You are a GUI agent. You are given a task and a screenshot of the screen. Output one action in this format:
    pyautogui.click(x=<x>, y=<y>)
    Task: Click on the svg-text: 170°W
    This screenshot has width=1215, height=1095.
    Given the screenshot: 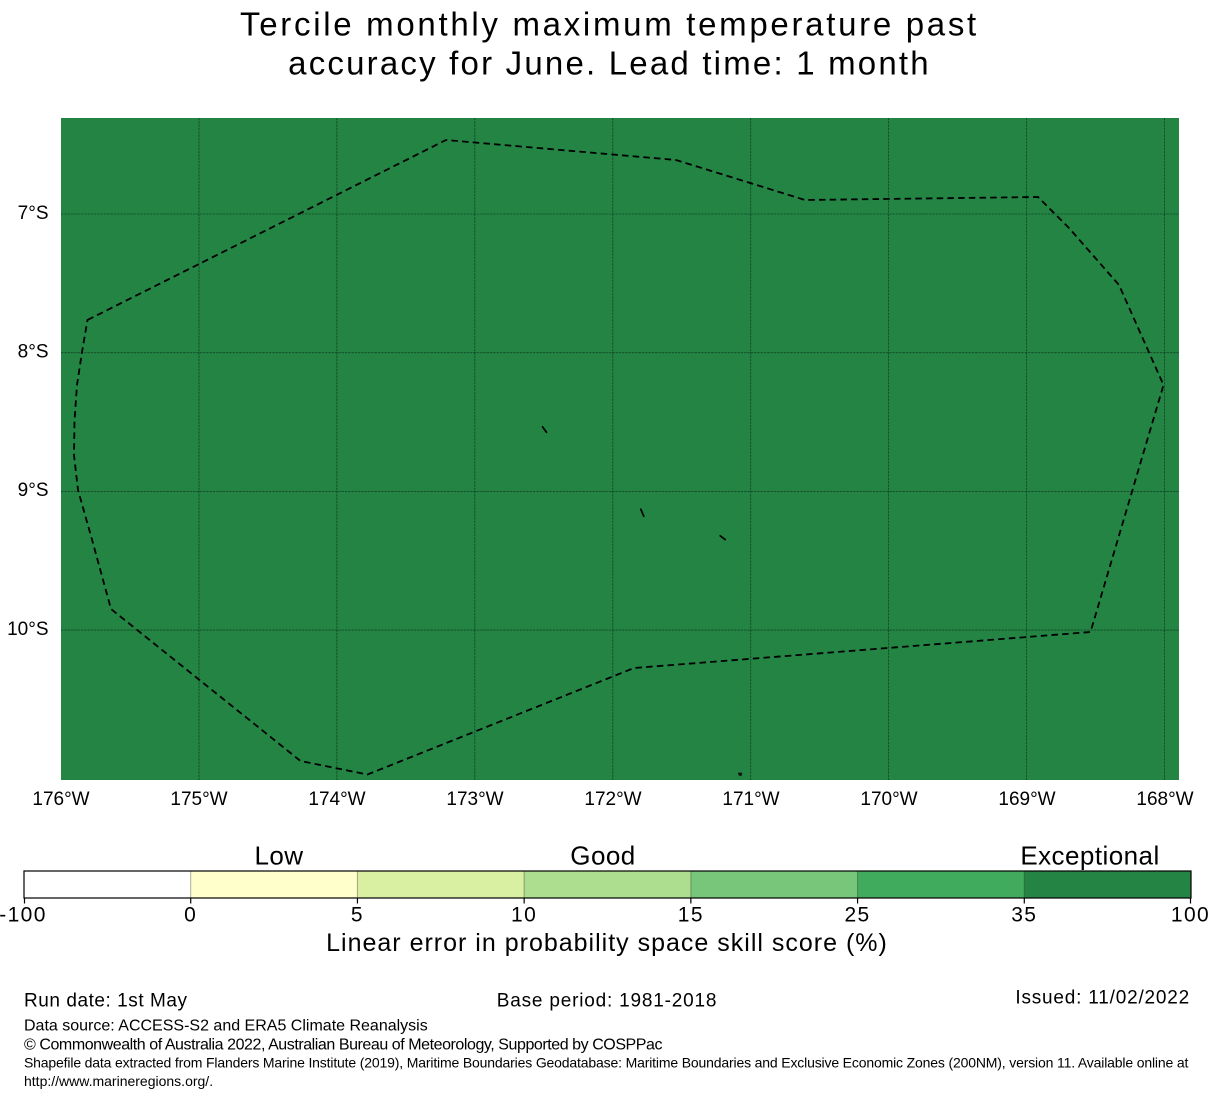 What is the action you would take?
    pyautogui.click(x=888, y=799)
    